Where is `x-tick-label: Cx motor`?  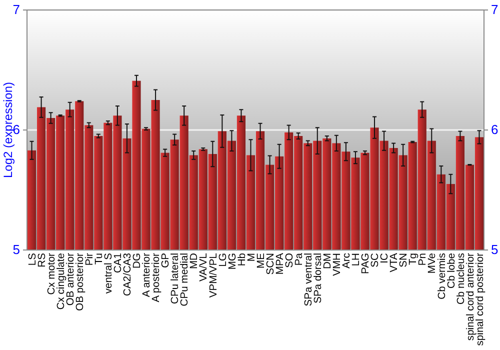 x-tick-label: Cx motor is located at coordinates (52, 273).